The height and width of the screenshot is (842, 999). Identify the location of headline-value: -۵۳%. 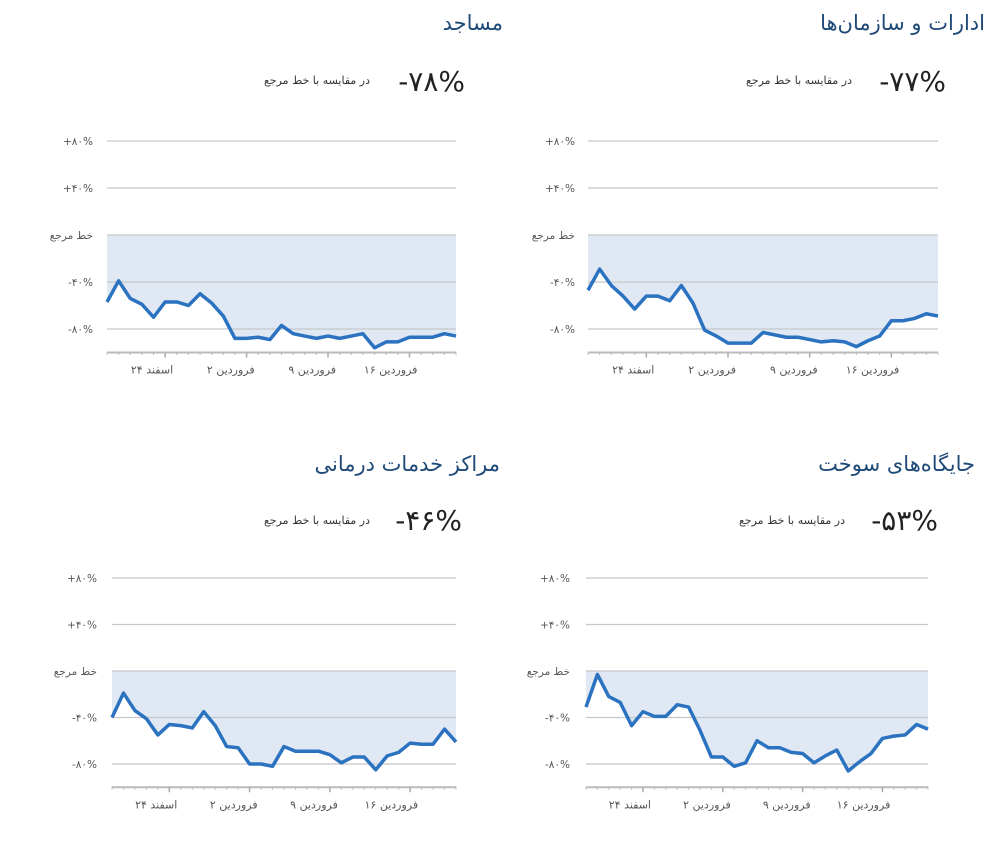
(904, 520).